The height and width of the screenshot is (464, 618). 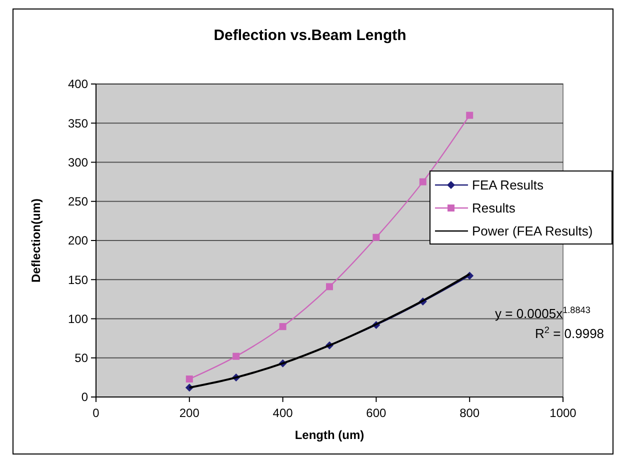 What do you see at coordinates (283, 413) in the screenshot?
I see `x-tick-label: 400` at bounding box center [283, 413].